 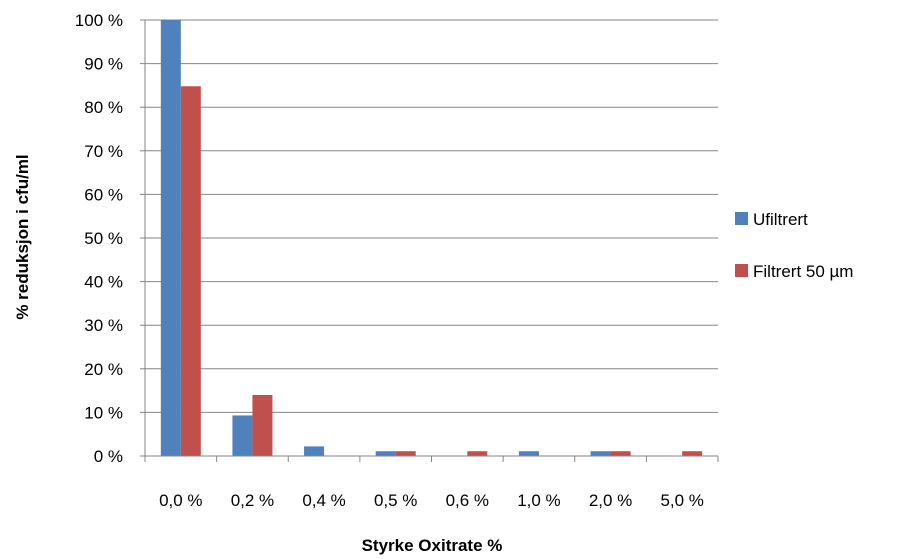 What do you see at coordinates (432, 545) in the screenshot?
I see `x-axis-title: Styrke Oxitrate %` at bounding box center [432, 545].